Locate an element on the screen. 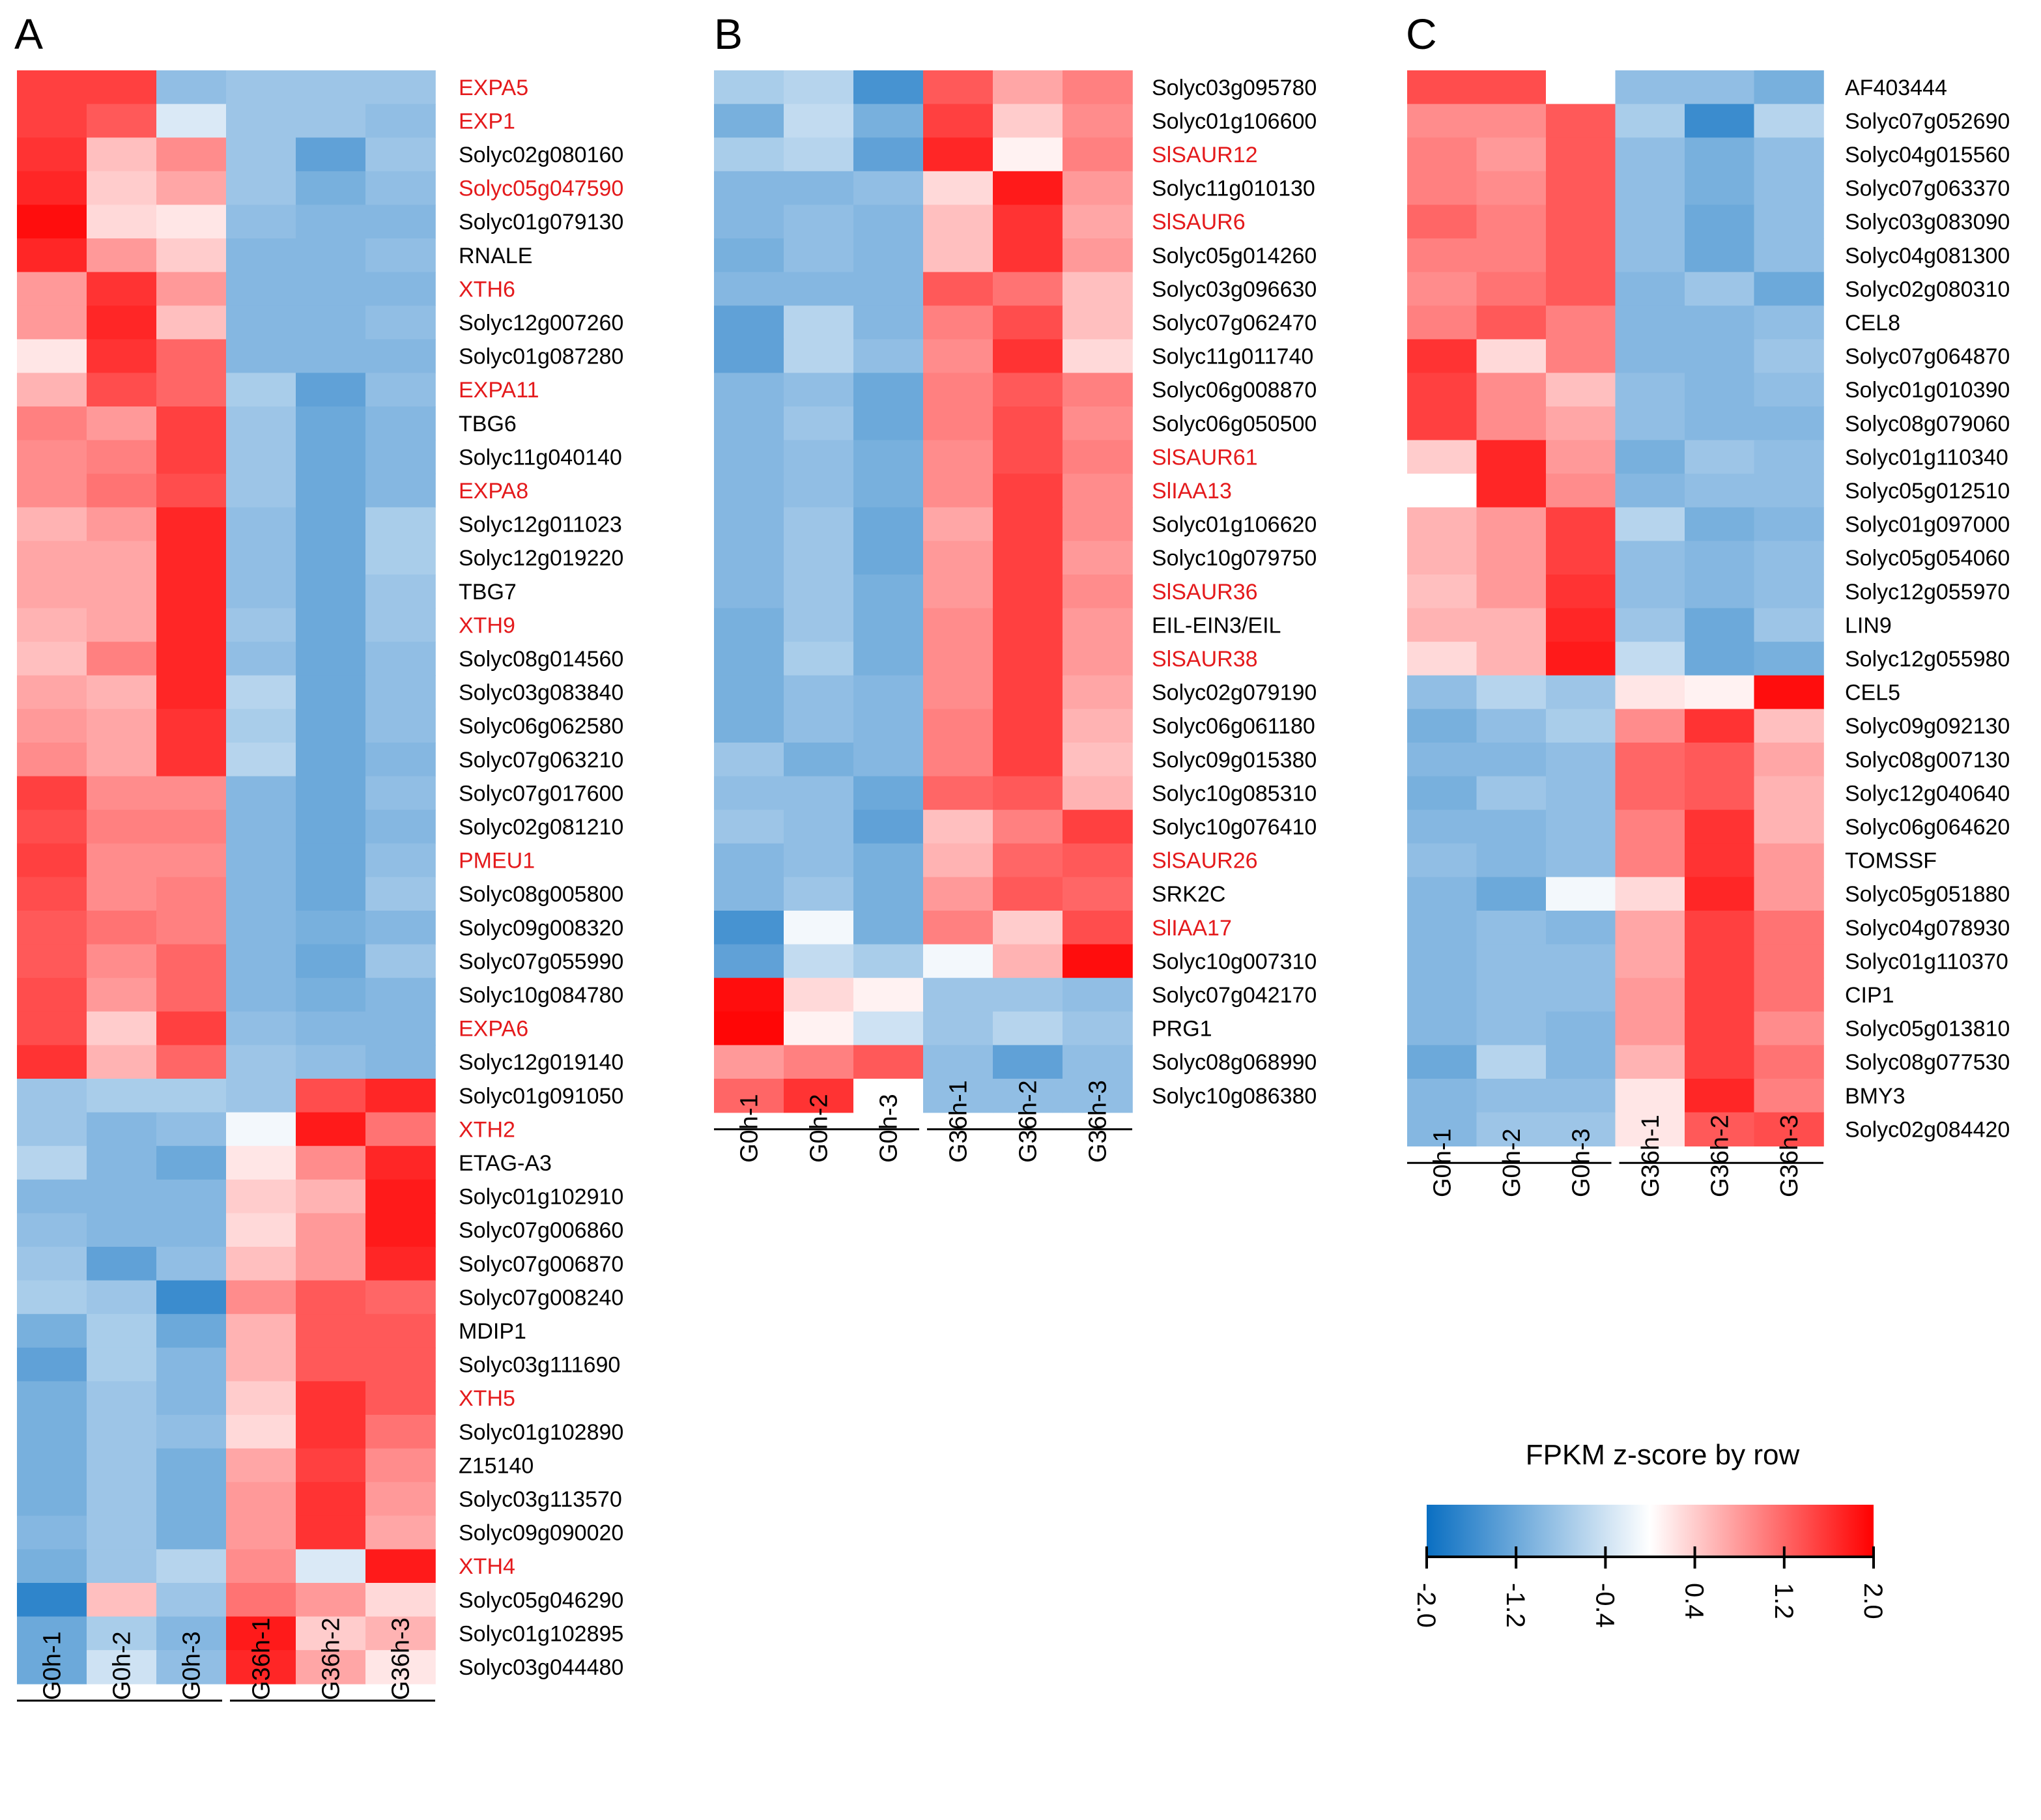 This screenshot has width=2041, height=1820. gene-label: Solyc07g063210 is located at coordinates (541, 761).